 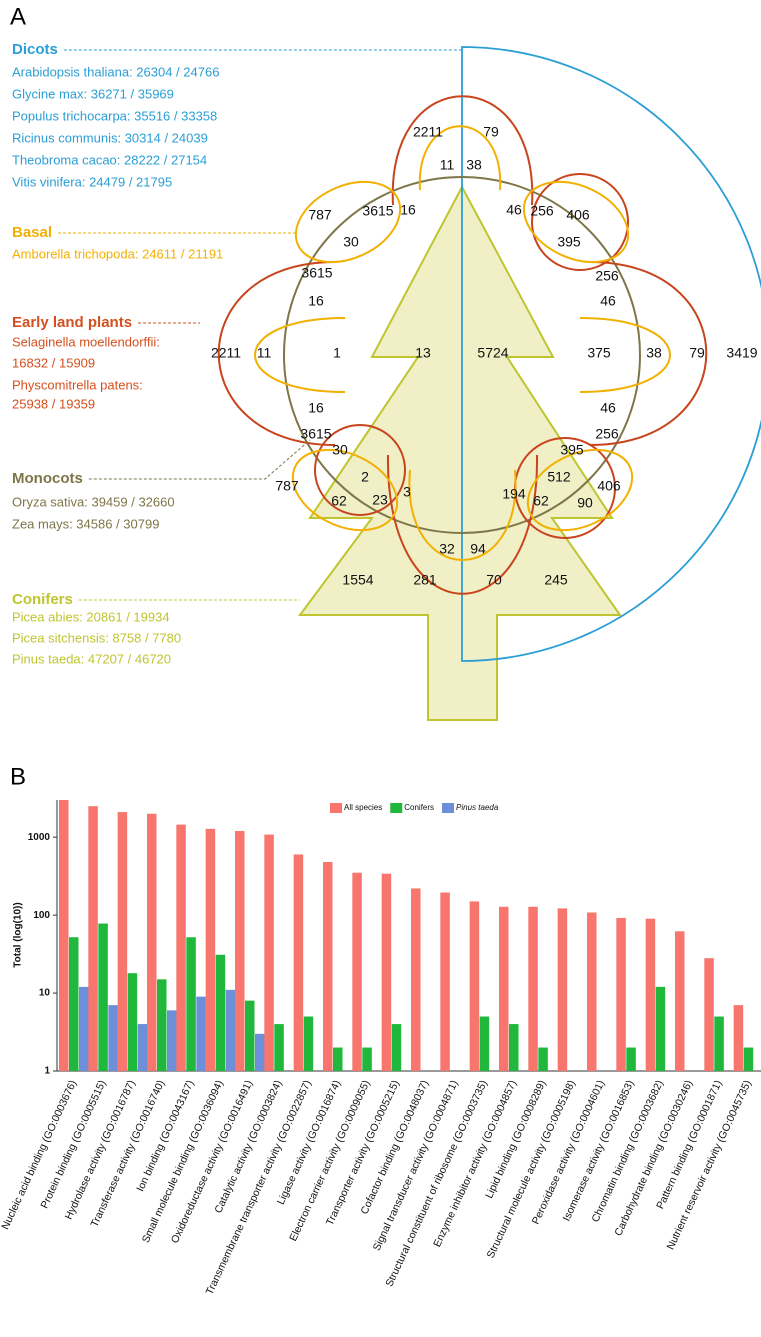 I want to click on species-label: Arabidopsis thaliana: 26304 / 24766, so click(x=115, y=71).